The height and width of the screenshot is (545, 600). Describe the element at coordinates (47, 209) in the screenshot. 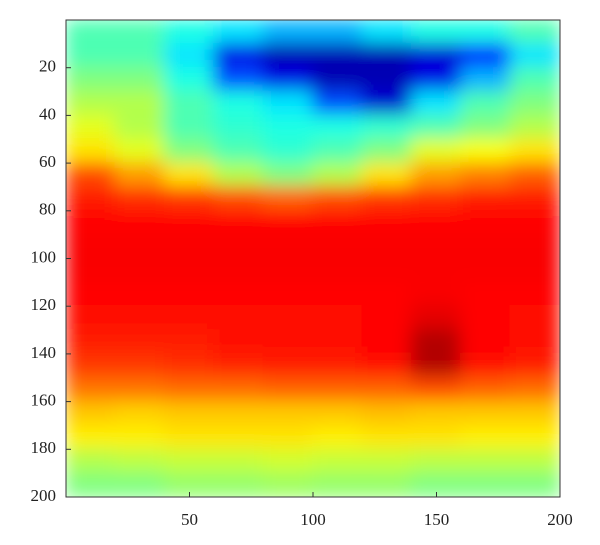

I see `y-tick-label: 80` at that location.